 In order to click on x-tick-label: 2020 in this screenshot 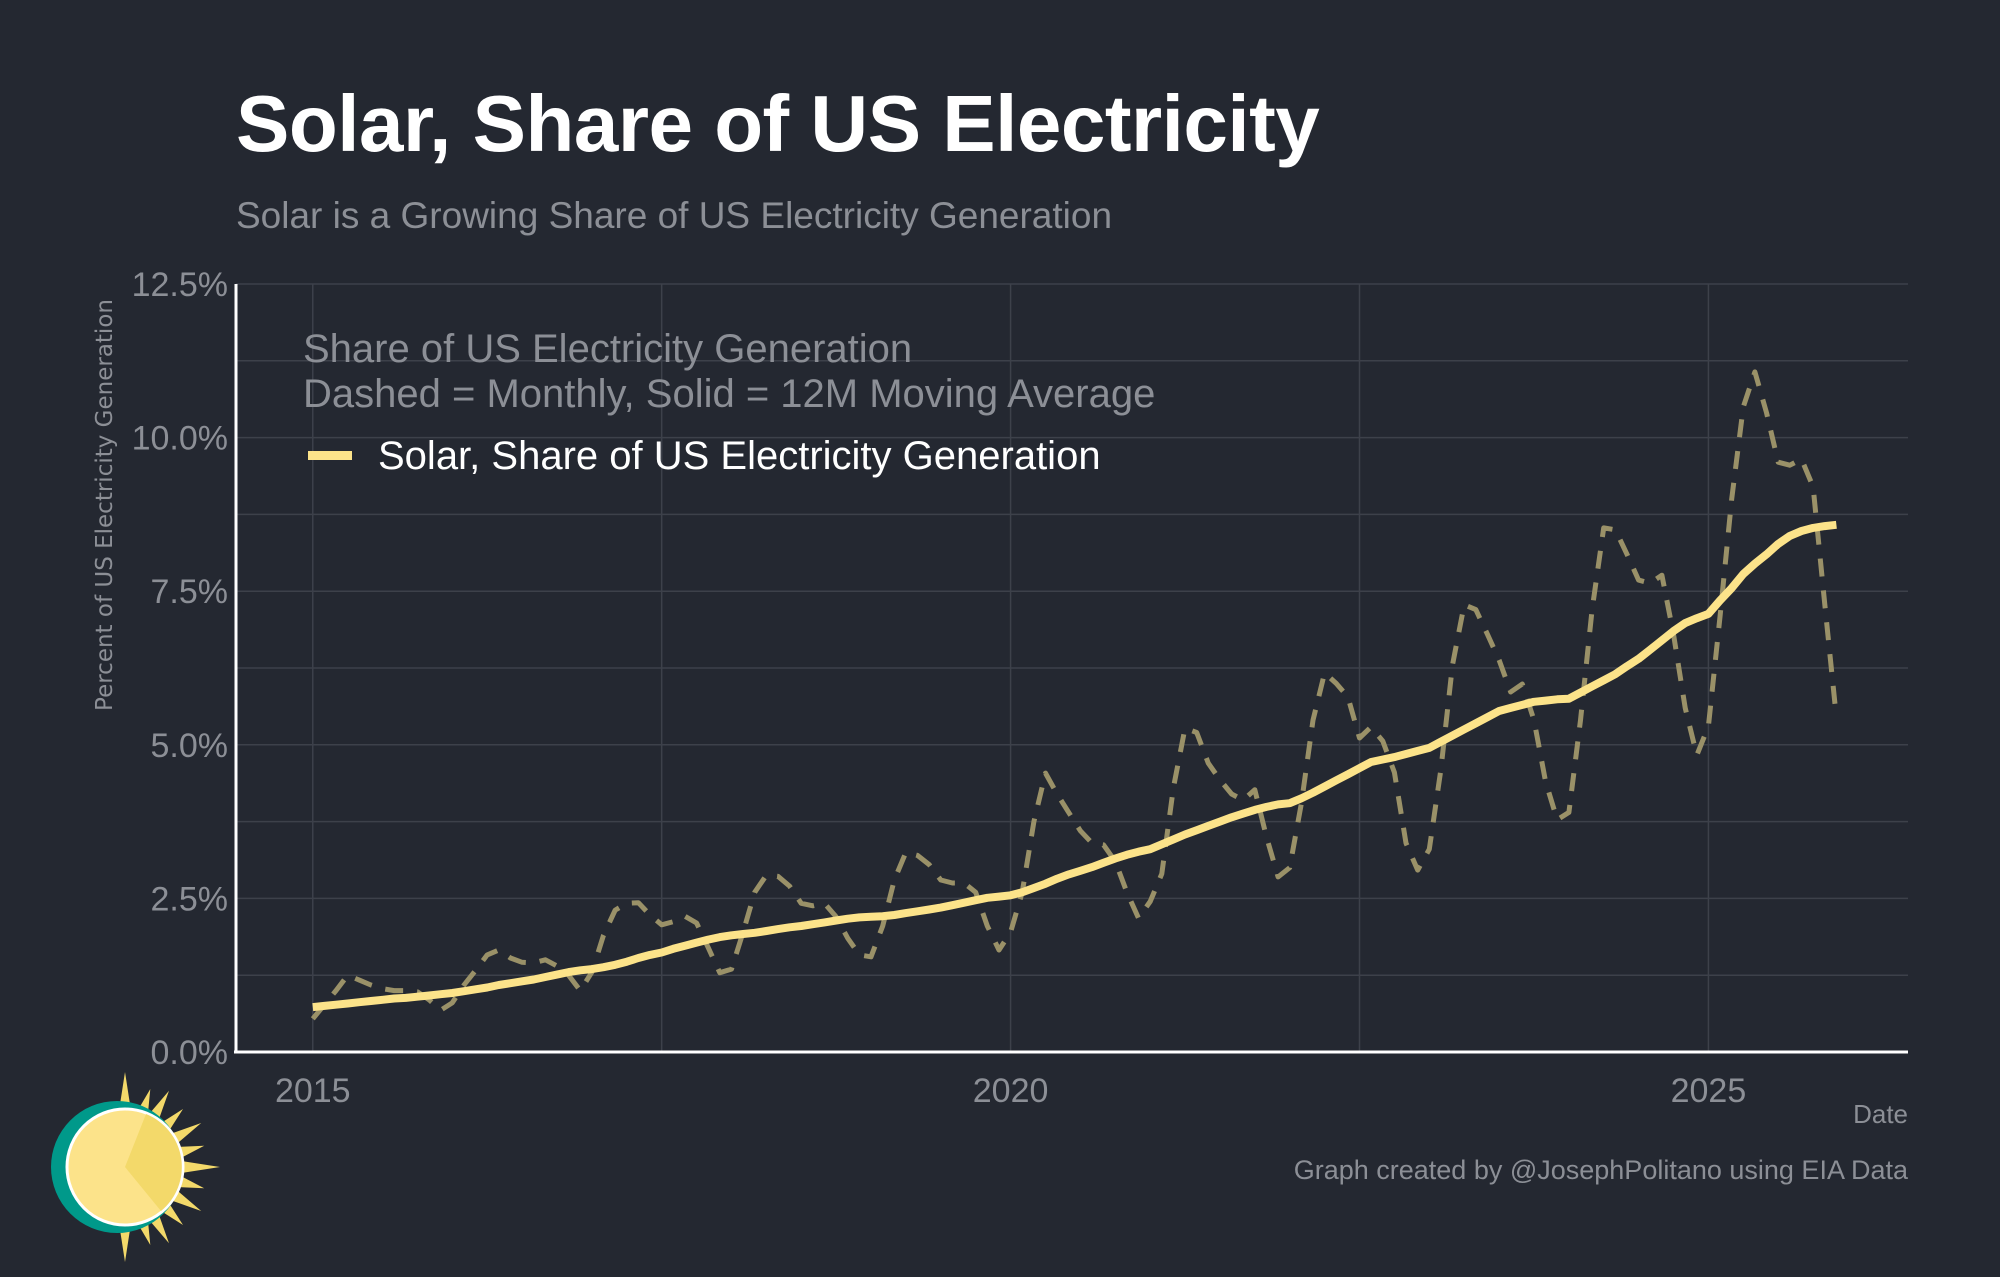, I will do `click(1011, 1091)`.